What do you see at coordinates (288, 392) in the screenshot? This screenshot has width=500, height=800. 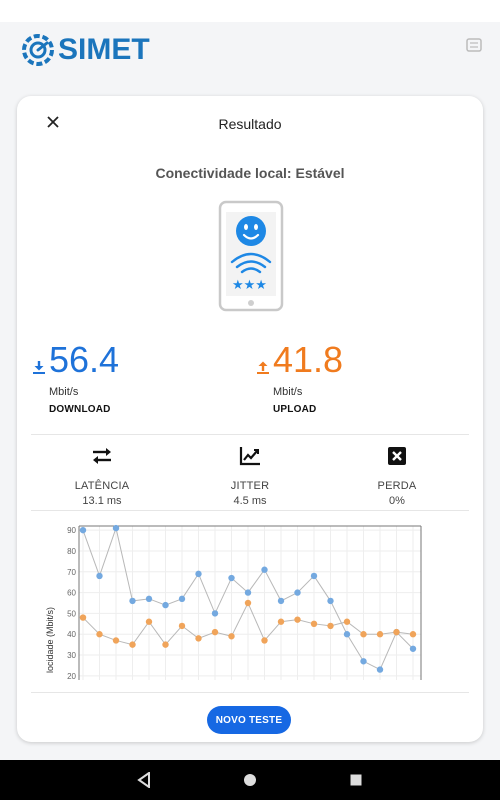 I see `upload-unit: Mbit/s` at bounding box center [288, 392].